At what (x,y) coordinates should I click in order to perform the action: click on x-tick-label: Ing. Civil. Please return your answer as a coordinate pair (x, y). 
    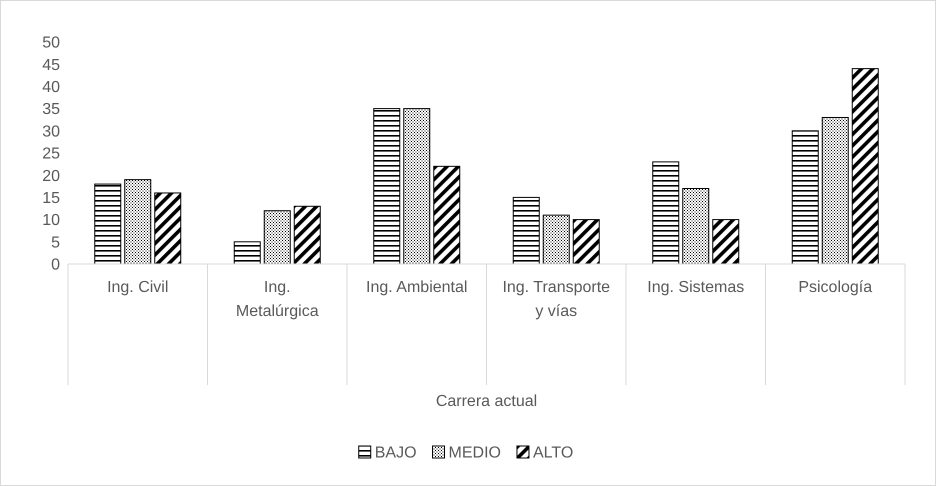
    Looking at the image, I should click on (137, 287).